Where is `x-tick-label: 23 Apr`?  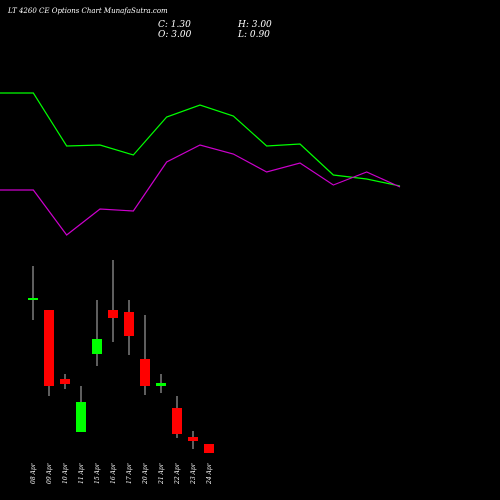
x-tick-label: 23 Apr is located at coordinates (193, 473).